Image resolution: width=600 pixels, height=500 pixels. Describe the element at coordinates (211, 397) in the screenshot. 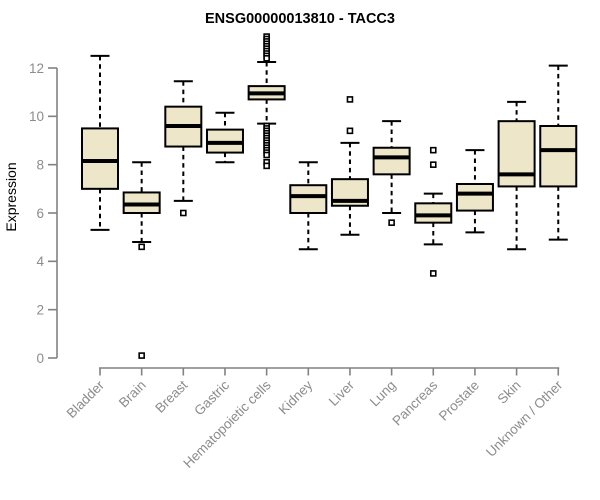

I see `x-category-label: Gastric` at that location.